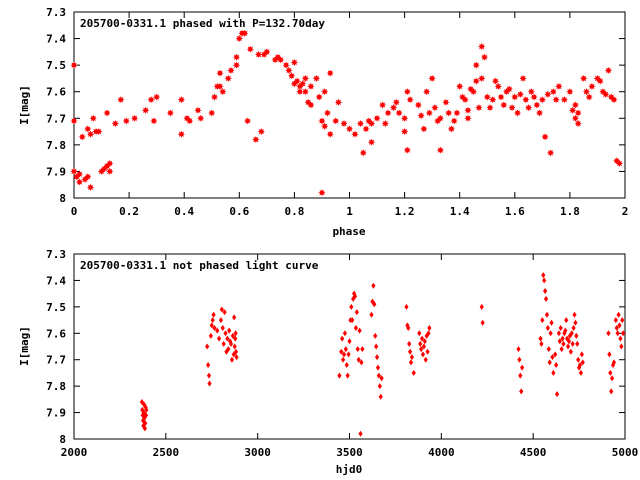 The image size is (640, 480). Describe the element at coordinates (294, 211) in the screenshot. I see `x-tick-label: 0.8` at that location.